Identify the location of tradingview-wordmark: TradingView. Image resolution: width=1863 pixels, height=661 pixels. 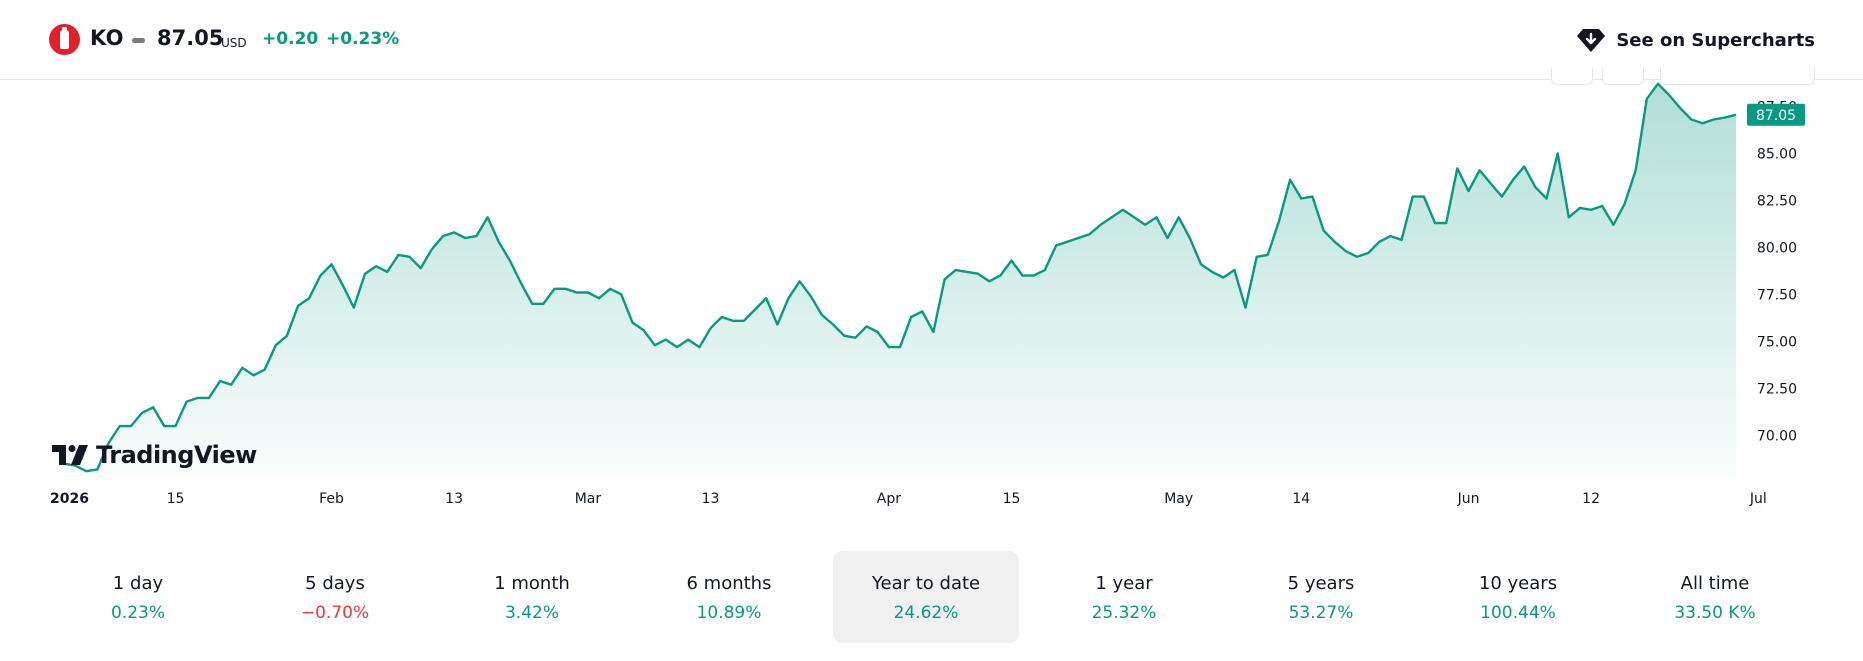
(176, 455).